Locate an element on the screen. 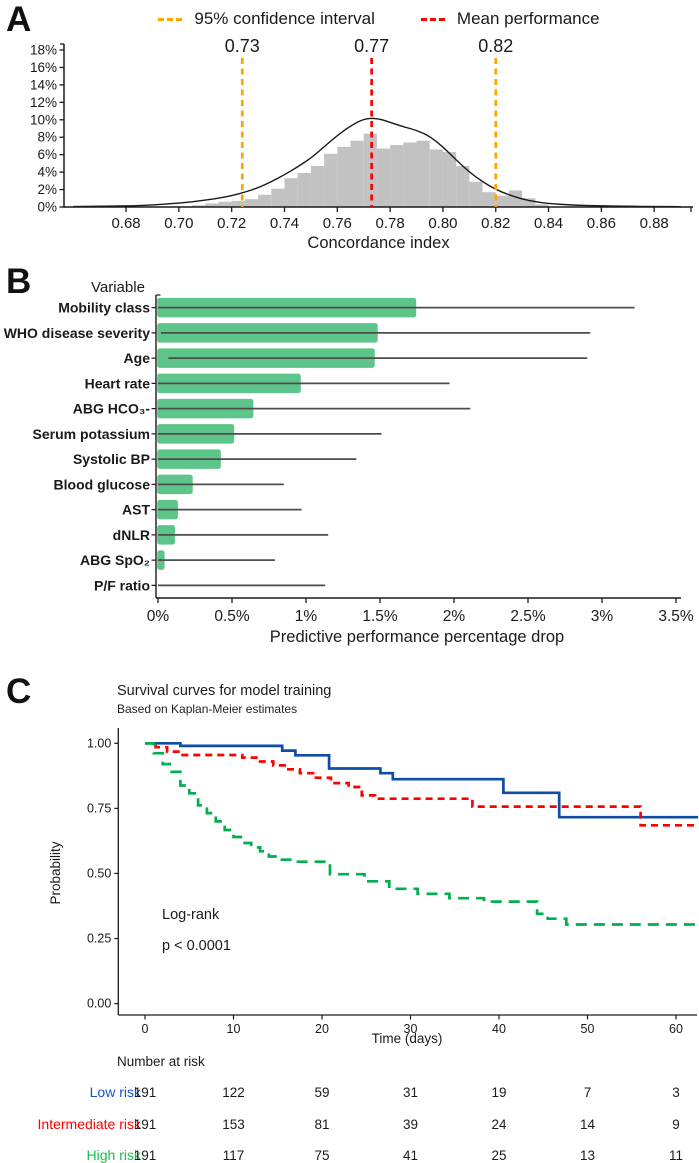 The image size is (699, 1163). panel-c-y-axis-title: Probability is located at coordinates (55, 873).